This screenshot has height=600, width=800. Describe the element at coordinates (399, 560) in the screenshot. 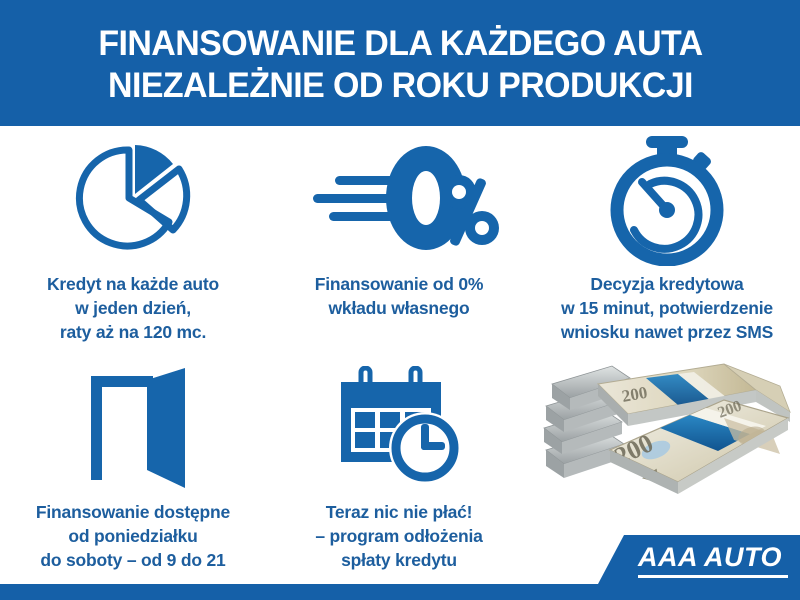

I see `caption-line: spłaty kredytu` at that location.